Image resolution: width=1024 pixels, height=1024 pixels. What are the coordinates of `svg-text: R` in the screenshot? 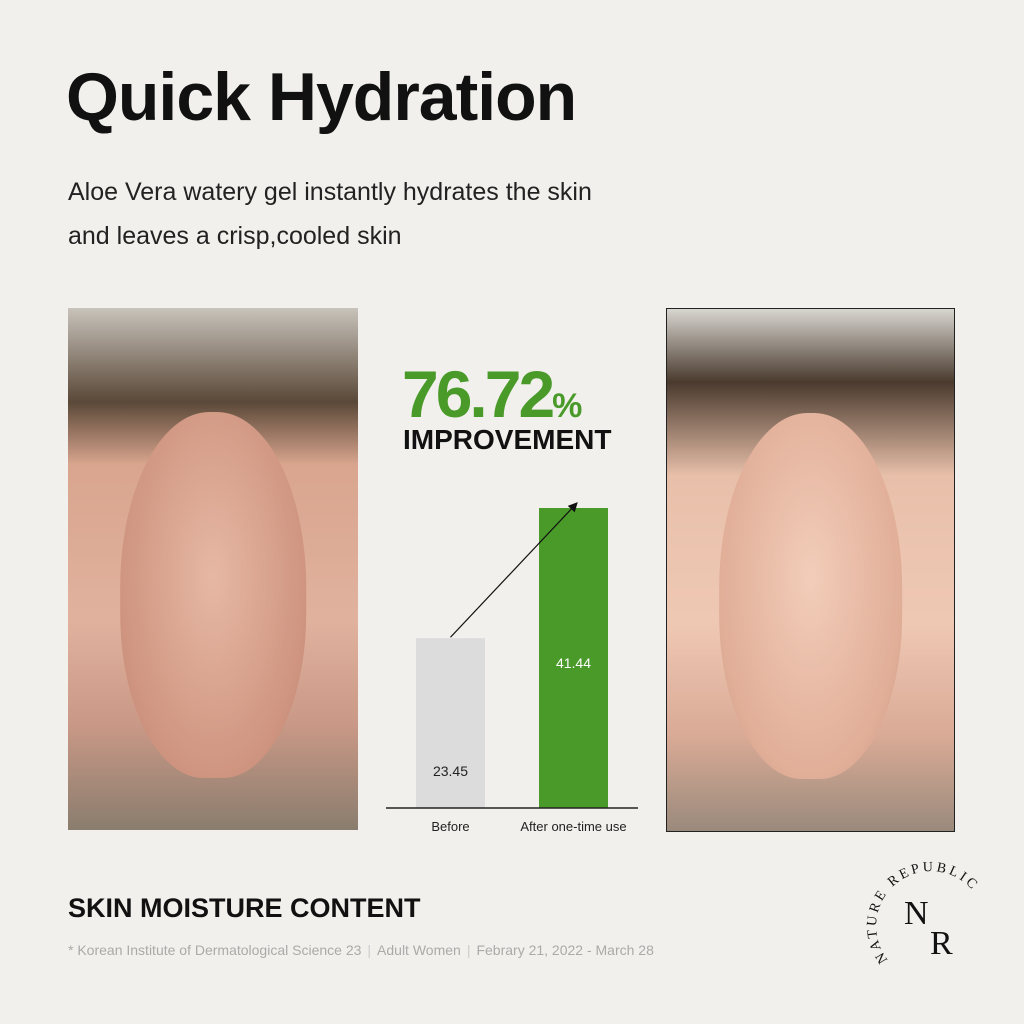 It's located at (941, 943).